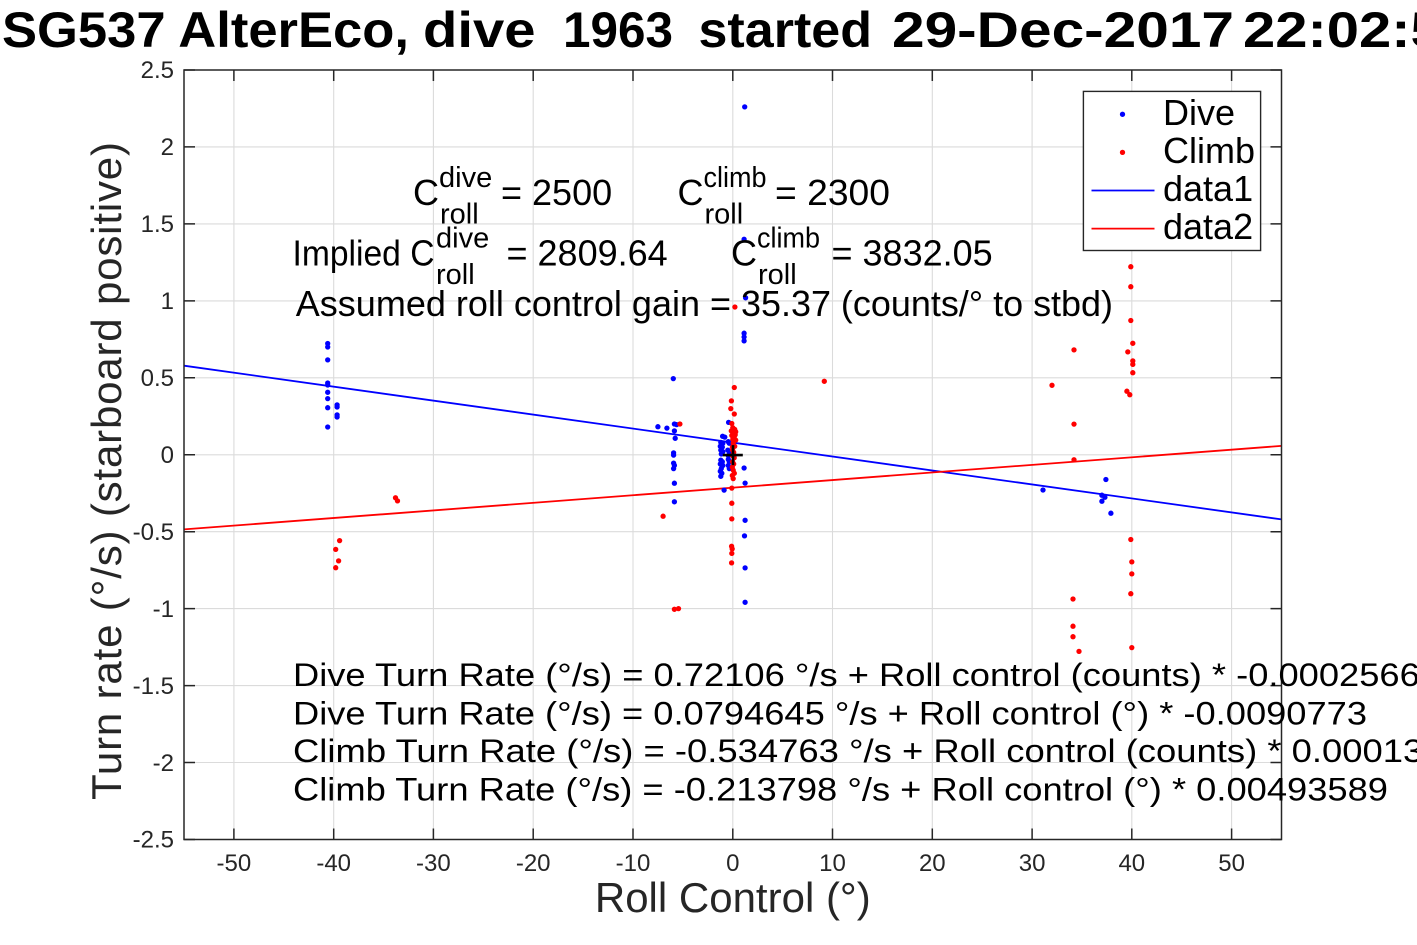  I want to click on svg-text: data2, so click(1208, 226).